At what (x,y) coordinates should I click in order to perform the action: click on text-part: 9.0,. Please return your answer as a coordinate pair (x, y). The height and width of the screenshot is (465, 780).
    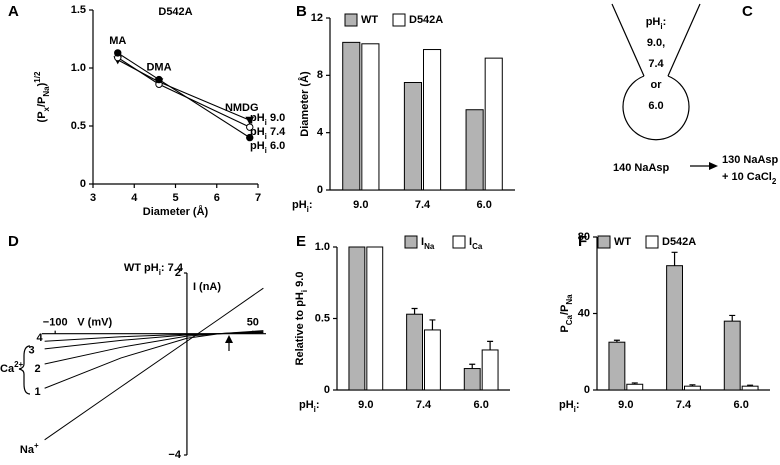
    Looking at the image, I should click on (656, 43).